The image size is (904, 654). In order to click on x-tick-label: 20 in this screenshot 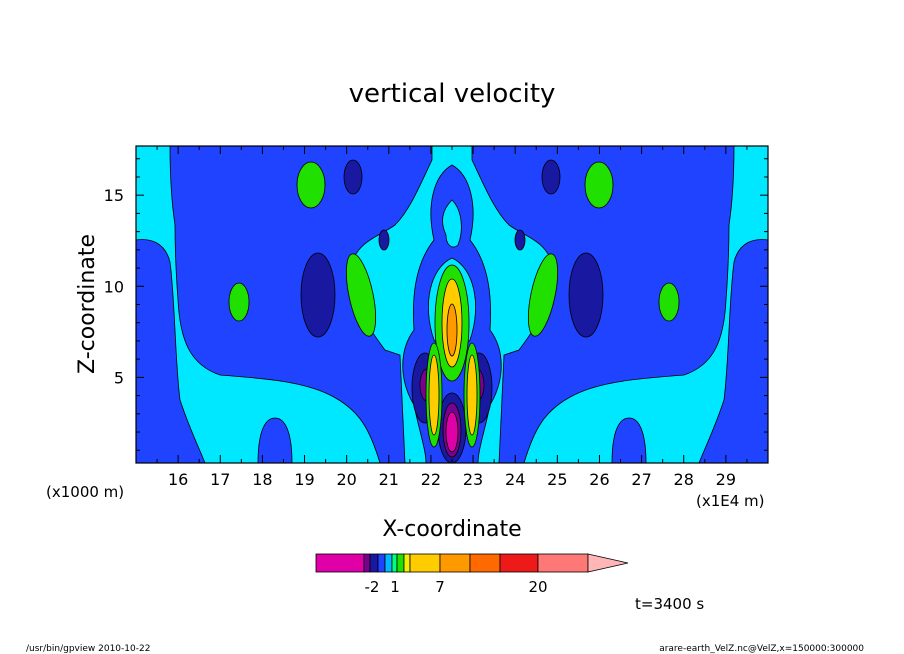, I will do `click(346, 479)`.